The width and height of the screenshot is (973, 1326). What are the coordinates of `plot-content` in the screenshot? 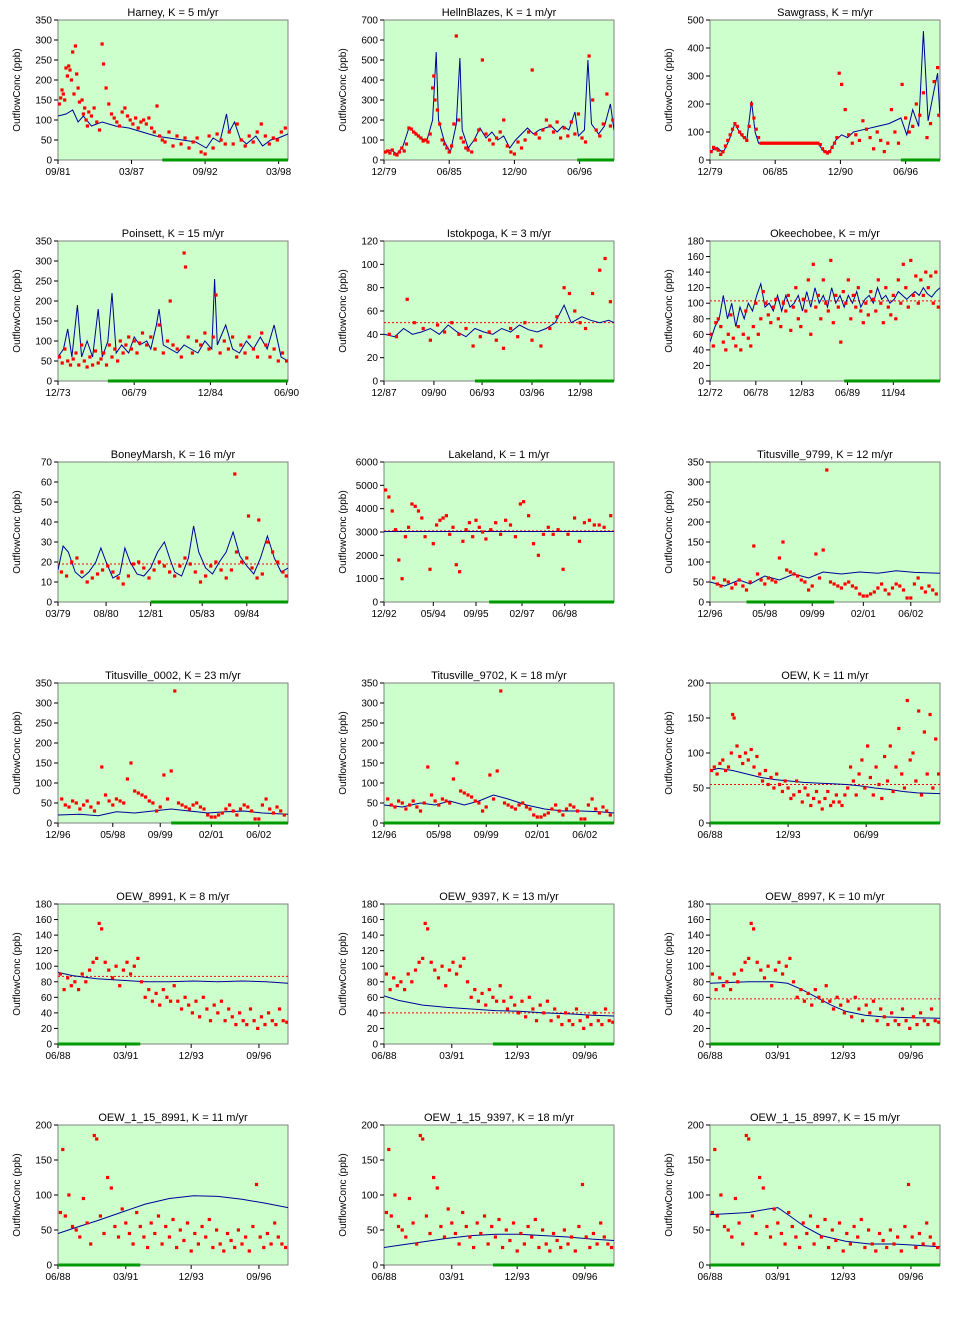 It's located at (499, 975).